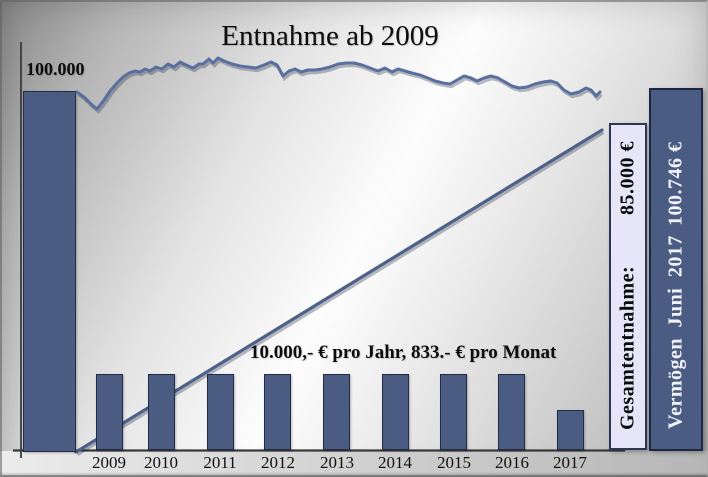 The image size is (708, 477). What do you see at coordinates (277, 412) in the screenshot?
I see `bar-2012` at bounding box center [277, 412].